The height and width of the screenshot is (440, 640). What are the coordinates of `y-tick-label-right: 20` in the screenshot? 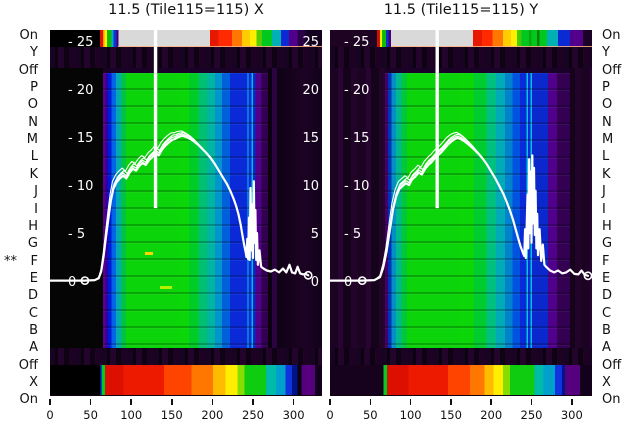 It's located at (310, 90).